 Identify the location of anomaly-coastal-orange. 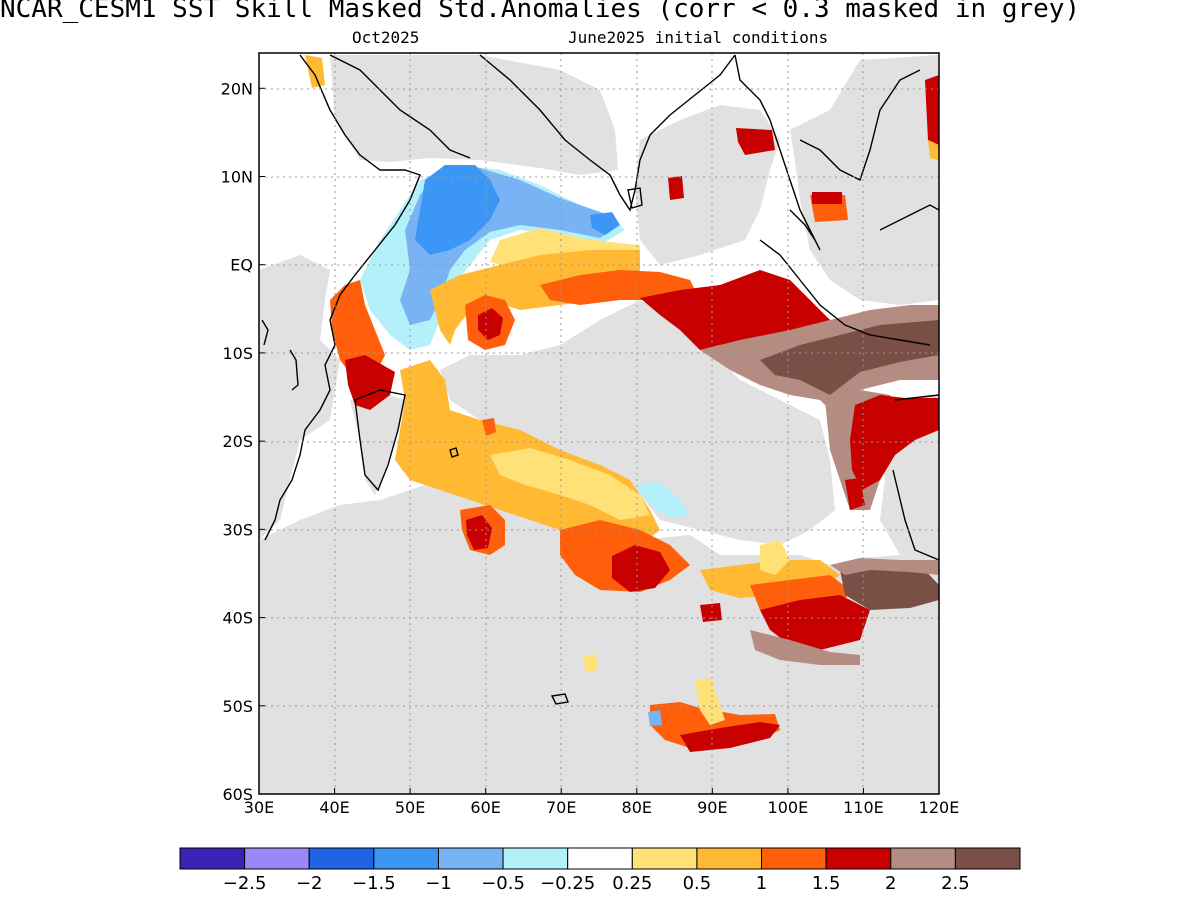
(357, 330).